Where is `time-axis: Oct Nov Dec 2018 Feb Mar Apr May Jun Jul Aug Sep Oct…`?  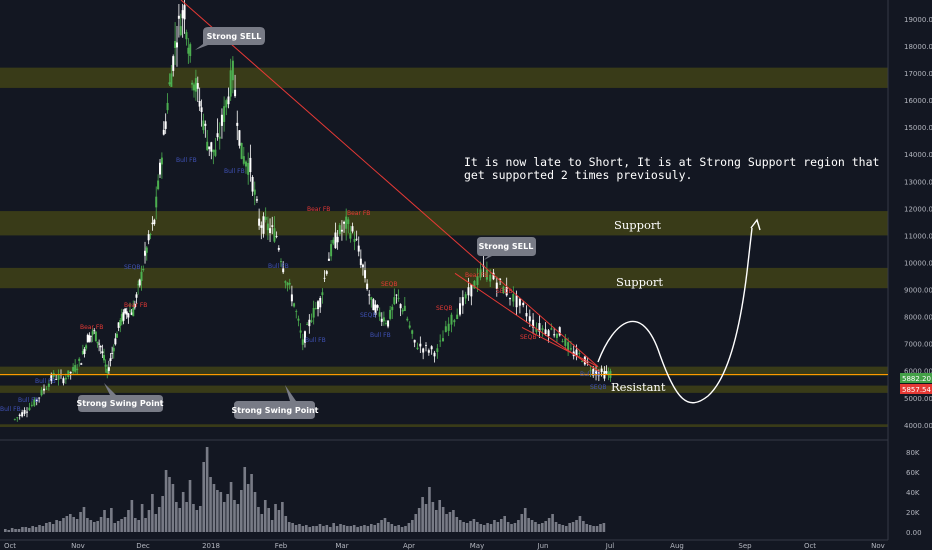
time-axis: Oct Nov Dec 2018 Feb Mar Apr May Jun Jul Aug Sep Oct… is located at coordinates (444, 546).